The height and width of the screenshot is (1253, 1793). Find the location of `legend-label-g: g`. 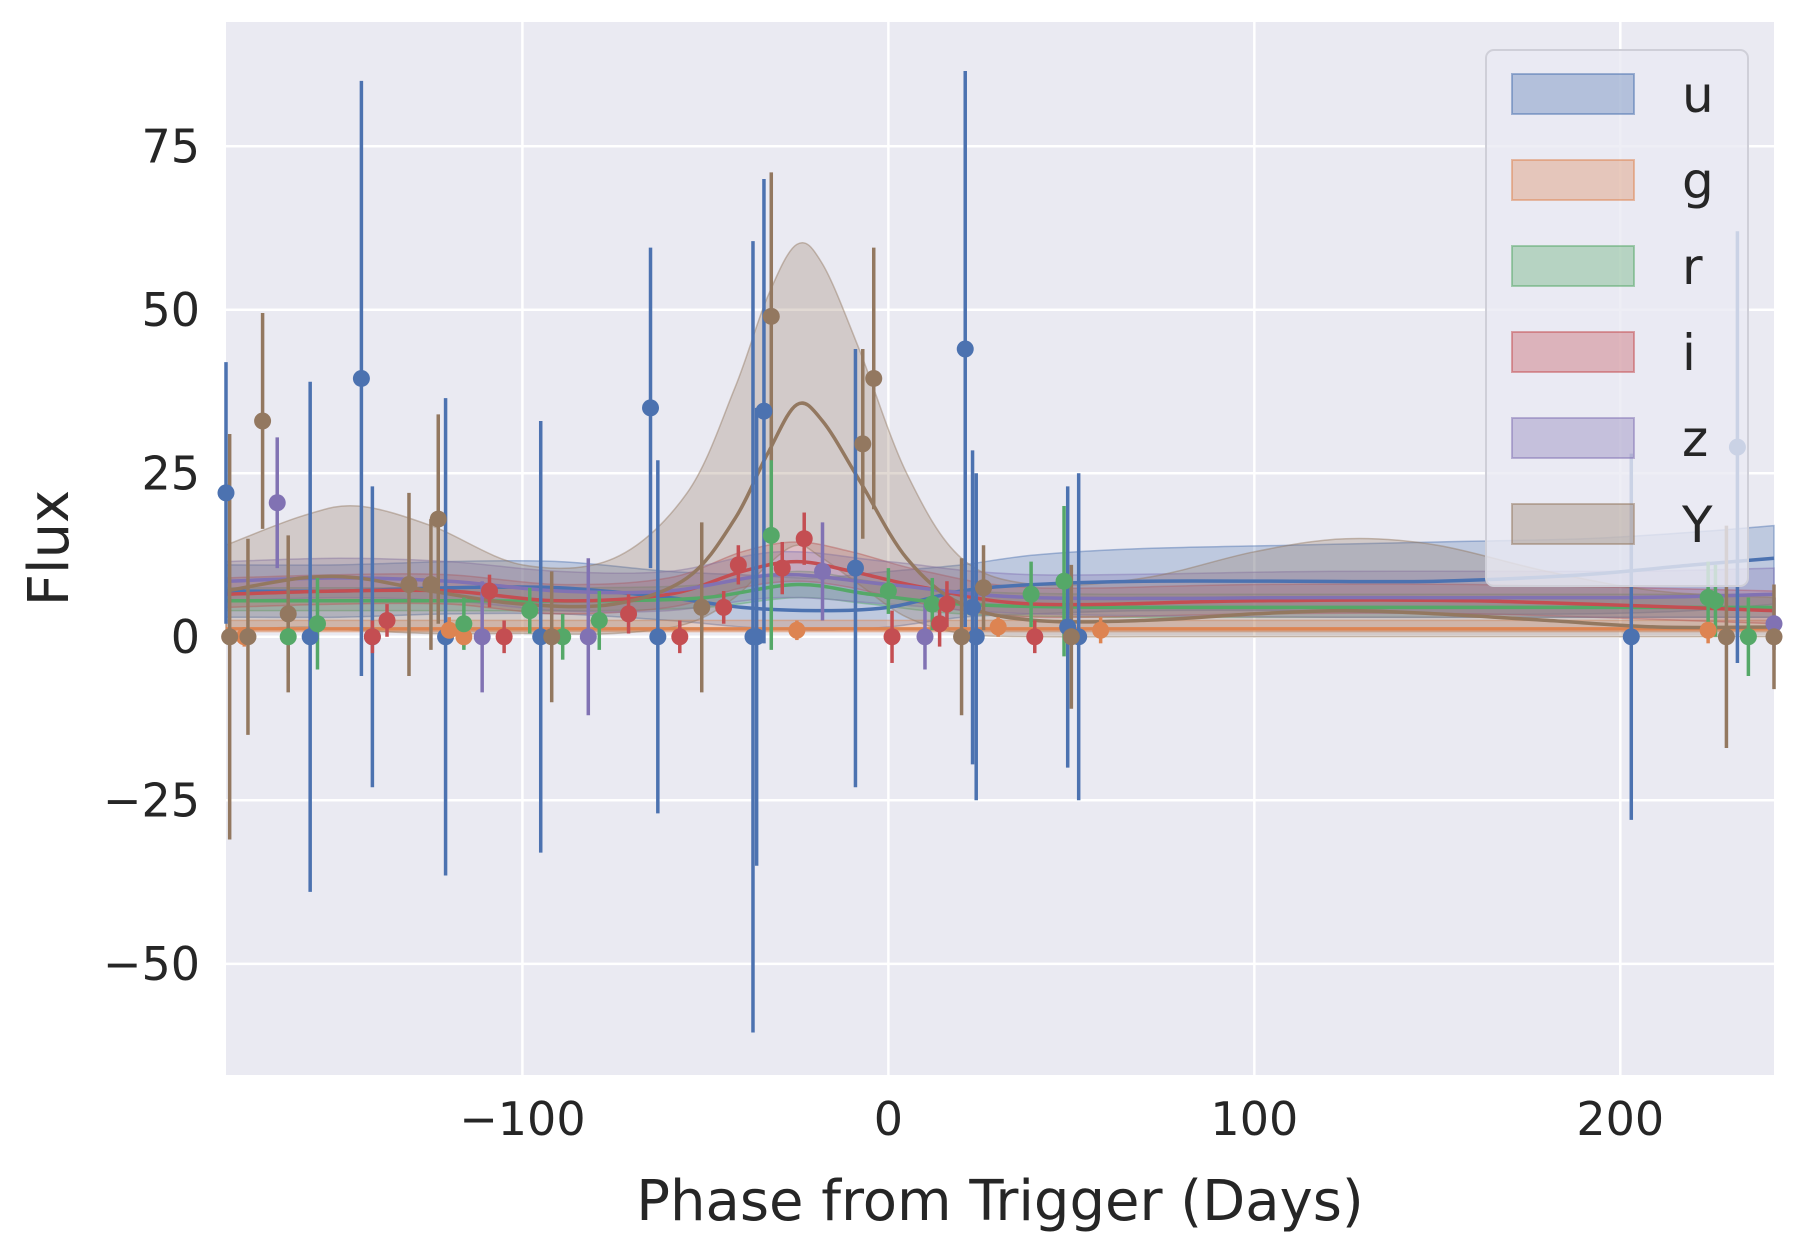

legend-label-g: g is located at coordinates (1698, 181).